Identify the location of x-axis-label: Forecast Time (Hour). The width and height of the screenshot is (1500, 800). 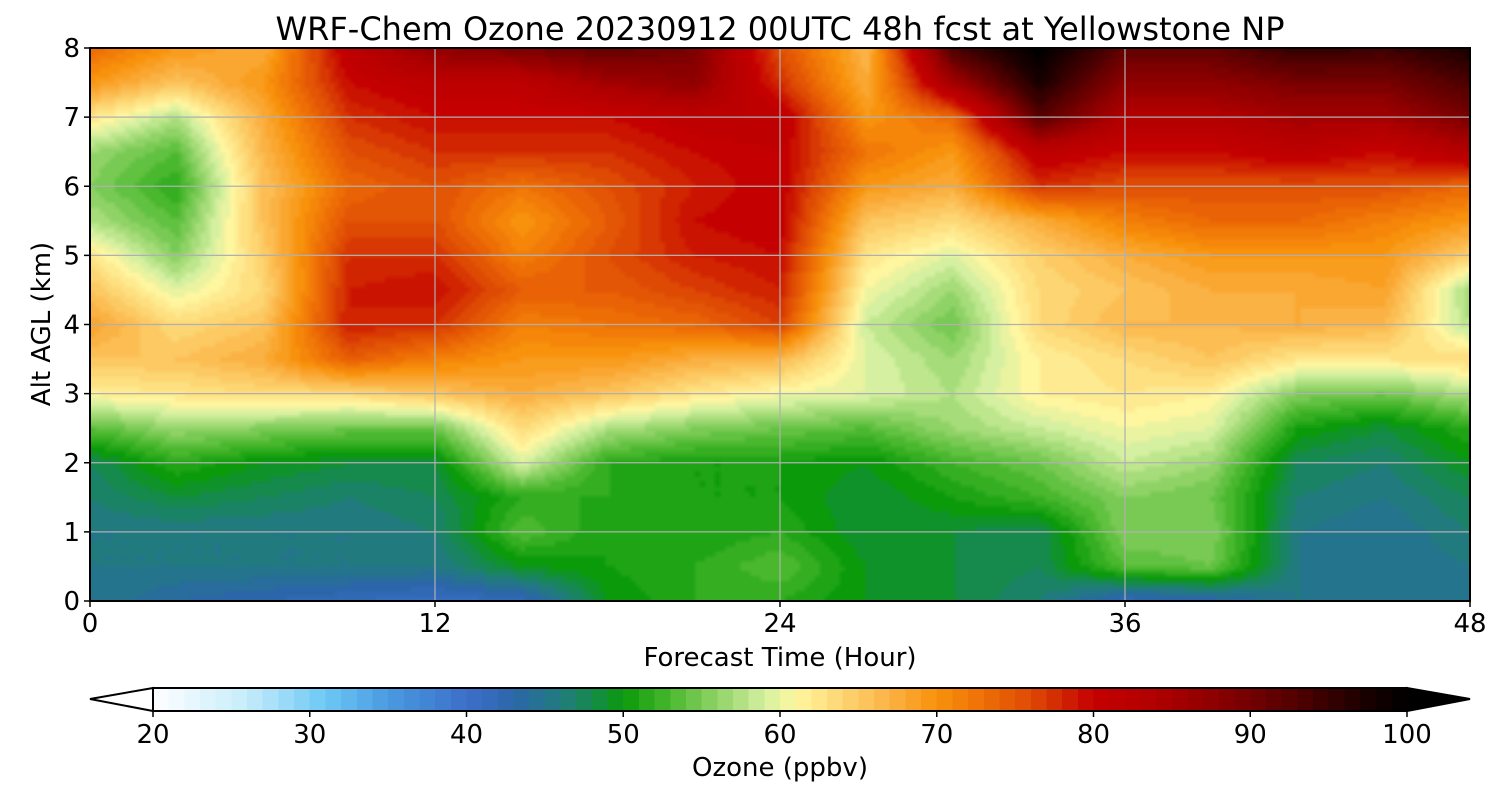
(779, 658).